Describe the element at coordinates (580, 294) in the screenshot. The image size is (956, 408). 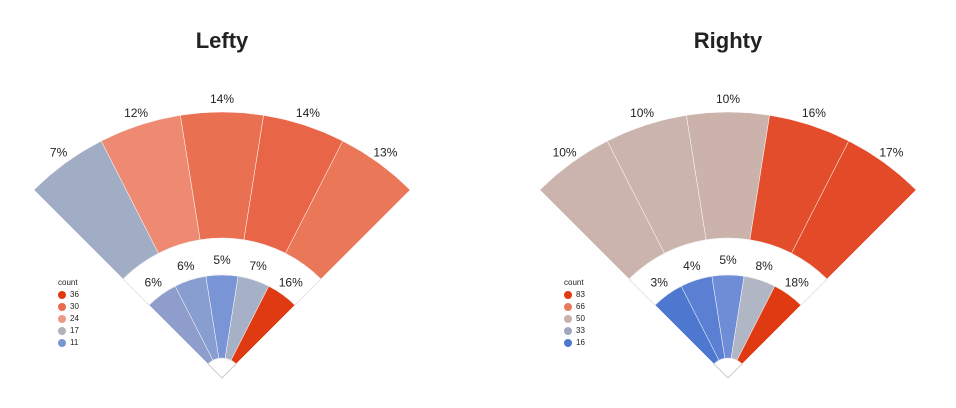
I see `legend-label: 83` at that location.